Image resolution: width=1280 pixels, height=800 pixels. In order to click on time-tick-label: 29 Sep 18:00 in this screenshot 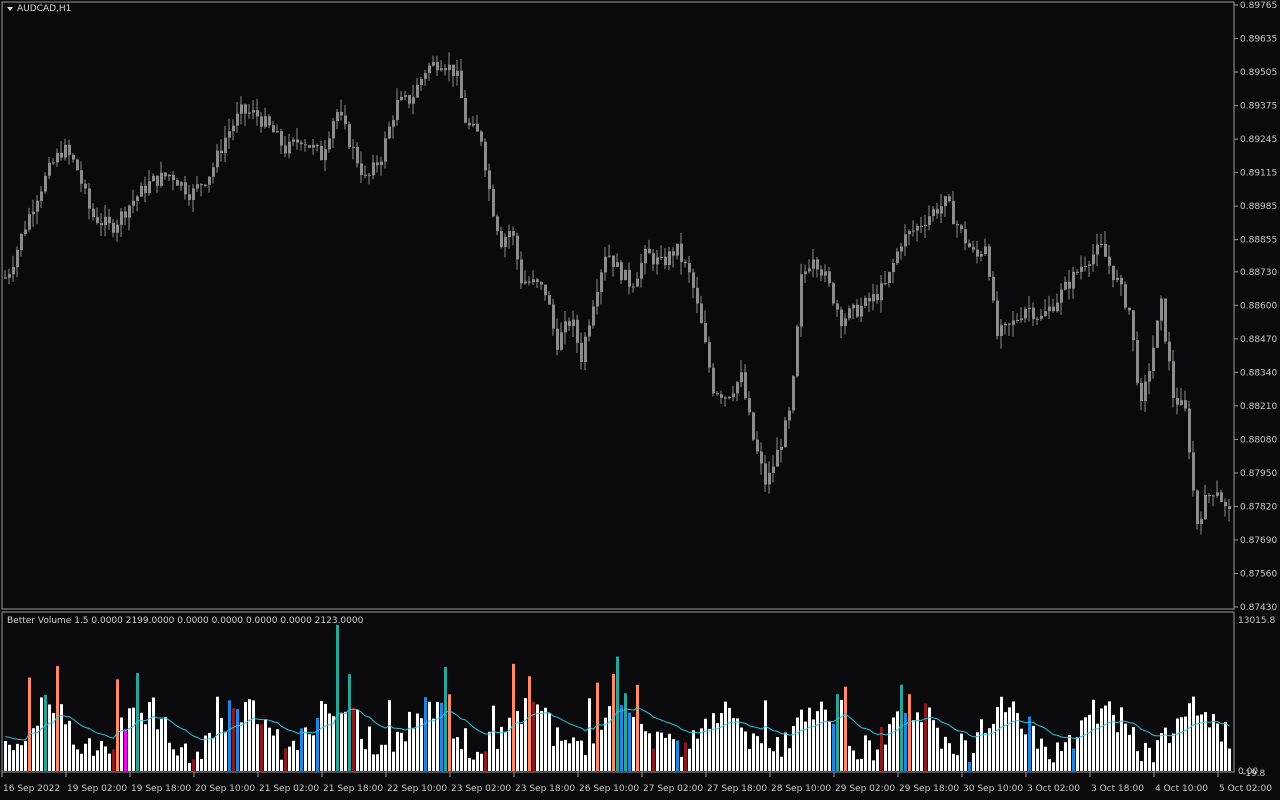, I will do `click(929, 789)`.